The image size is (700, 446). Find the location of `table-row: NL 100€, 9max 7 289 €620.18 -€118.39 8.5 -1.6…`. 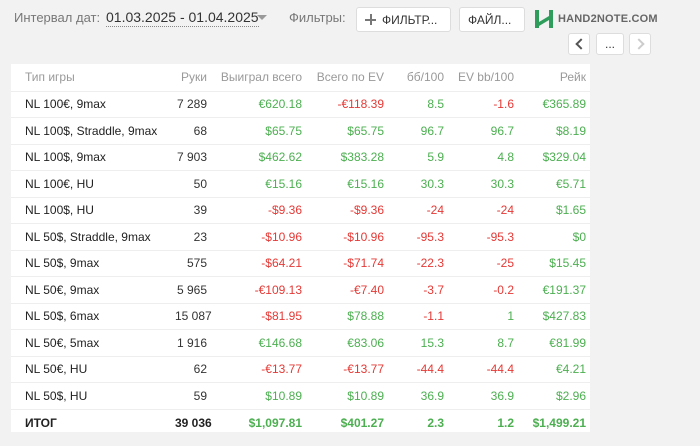

table-row: NL 100€, 9max 7 289 €620.18 -€118.39 8.5 -1.6… is located at coordinates (300, 104).